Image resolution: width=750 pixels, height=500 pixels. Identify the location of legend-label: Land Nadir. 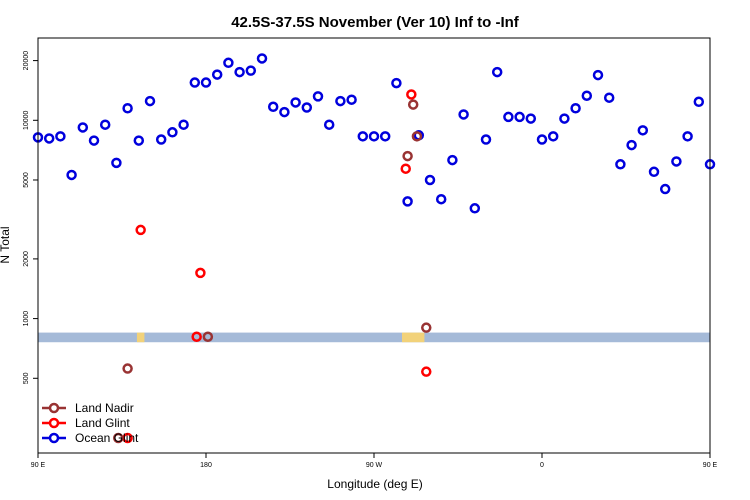
(104, 408).